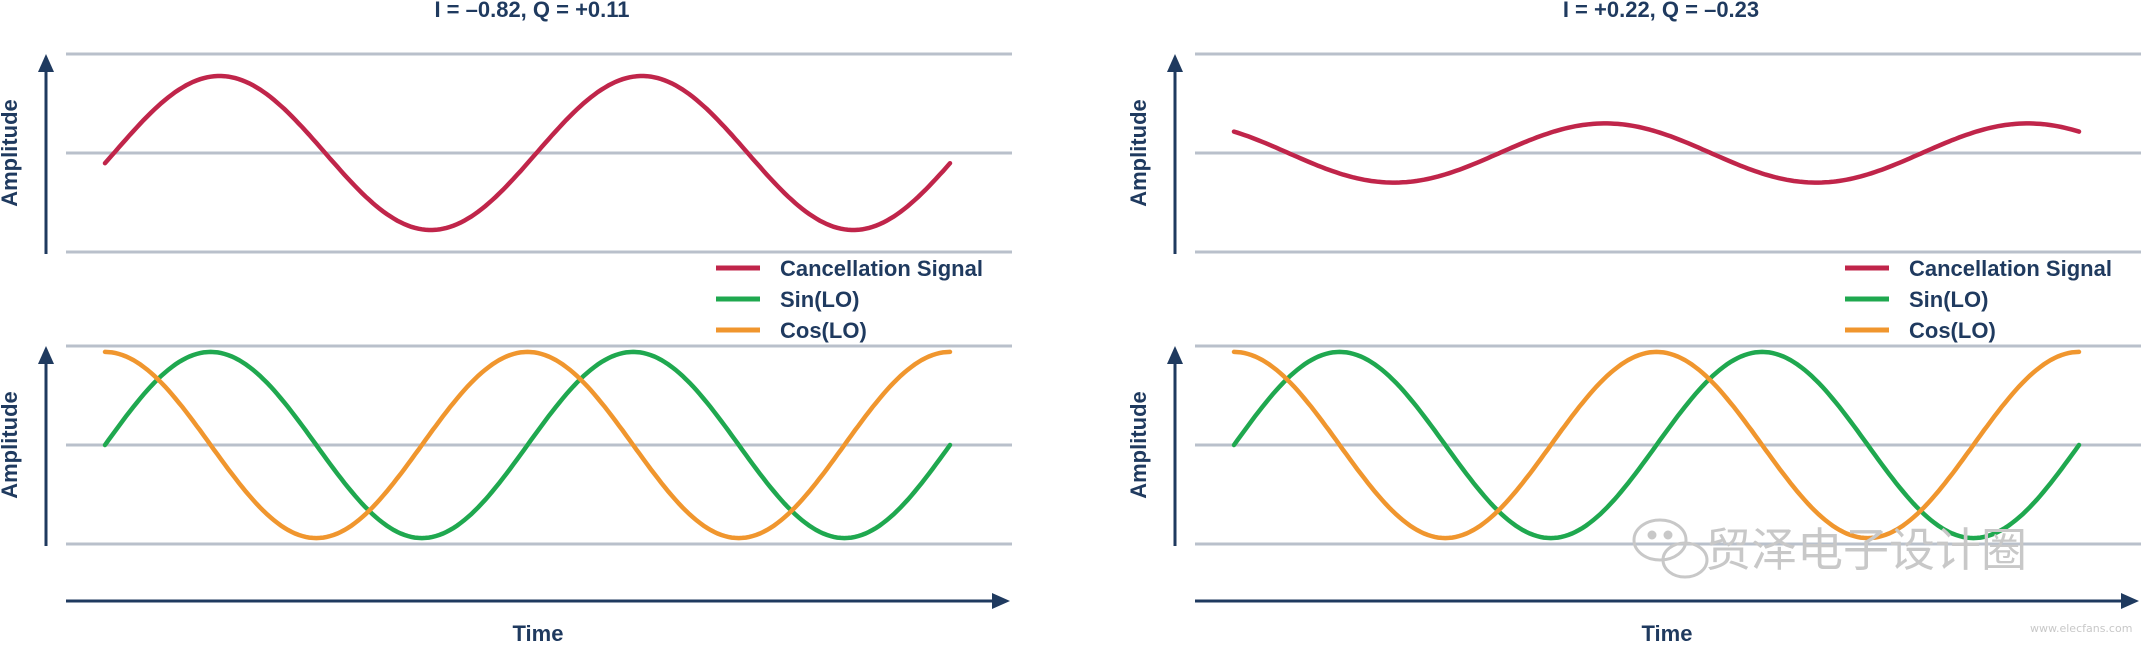 The width and height of the screenshot is (2141, 645). I want to click on watermark: 贸泽电子设计圈 www.elecfans.com, so click(1882, 576).